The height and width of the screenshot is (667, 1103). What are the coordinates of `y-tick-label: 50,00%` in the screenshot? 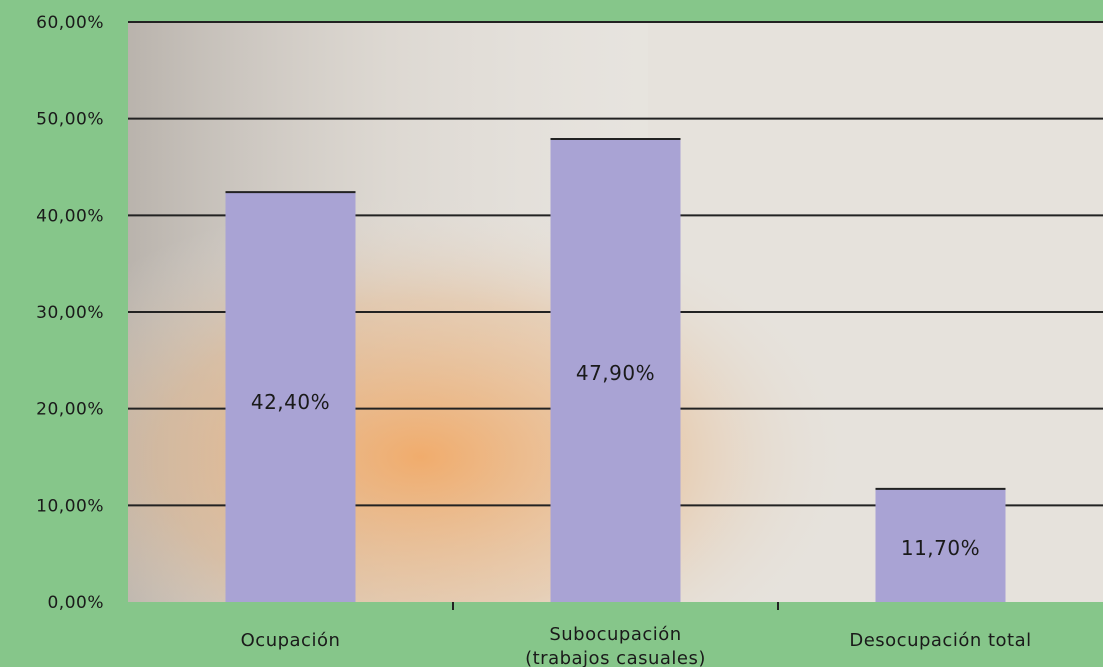 It's located at (70, 120).